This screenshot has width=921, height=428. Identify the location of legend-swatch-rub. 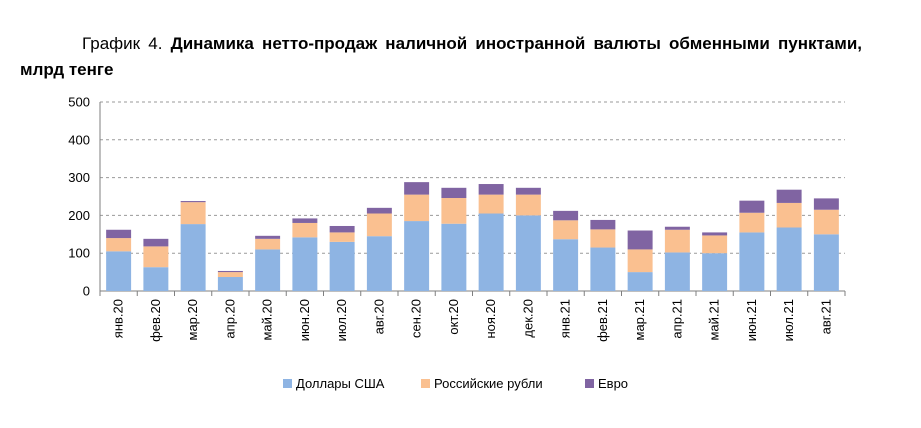
(425, 383).